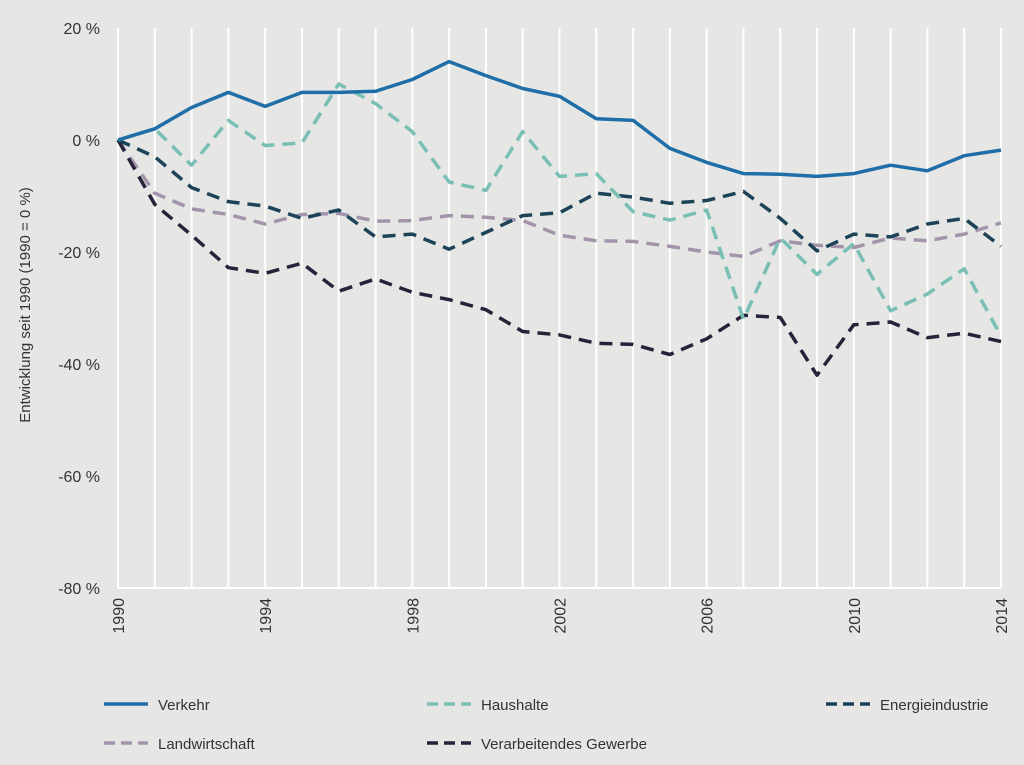 Image resolution: width=1024 pixels, height=765 pixels. I want to click on y-tick-label: -60 %, so click(79, 477).